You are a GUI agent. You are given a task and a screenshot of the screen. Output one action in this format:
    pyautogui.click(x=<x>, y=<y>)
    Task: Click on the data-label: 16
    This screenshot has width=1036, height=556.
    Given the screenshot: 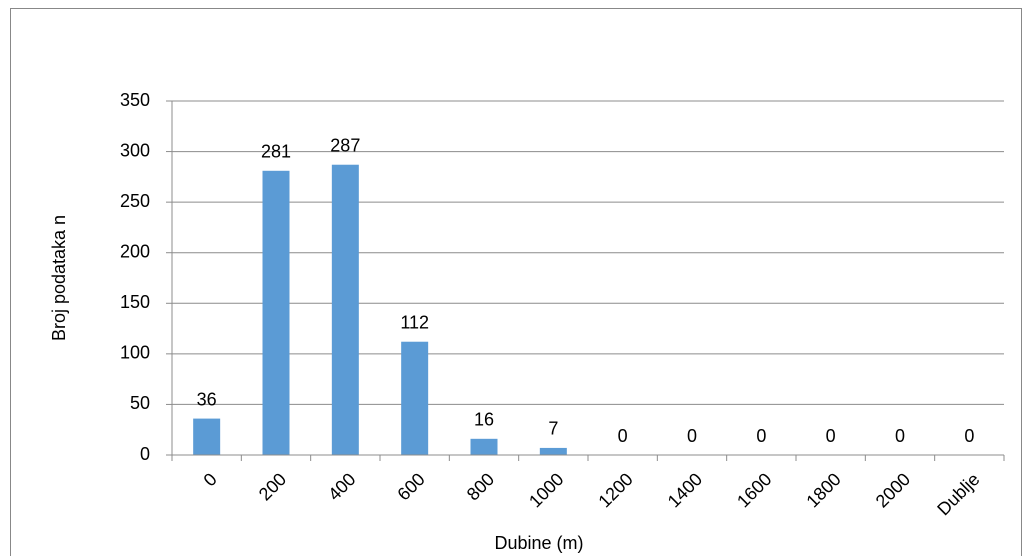 What is the action you would take?
    pyautogui.click(x=484, y=420)
    